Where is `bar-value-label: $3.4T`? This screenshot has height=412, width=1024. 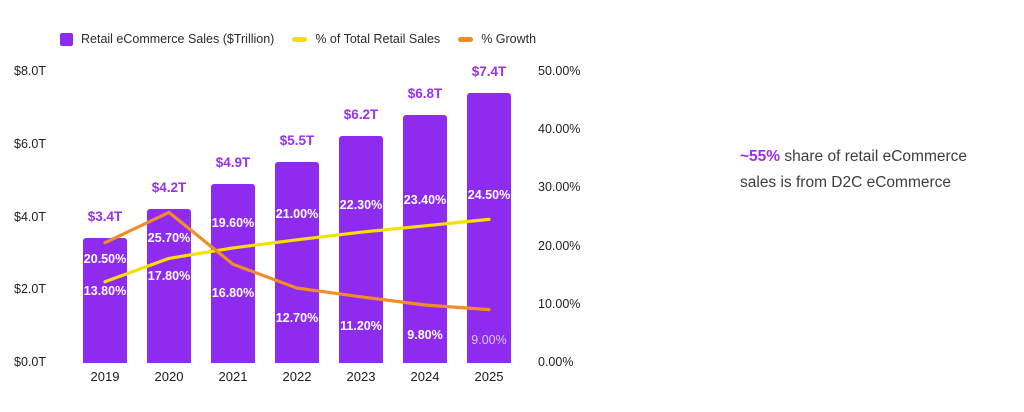 bar-value-label: $3.4T is located at coordinates (105, 217).